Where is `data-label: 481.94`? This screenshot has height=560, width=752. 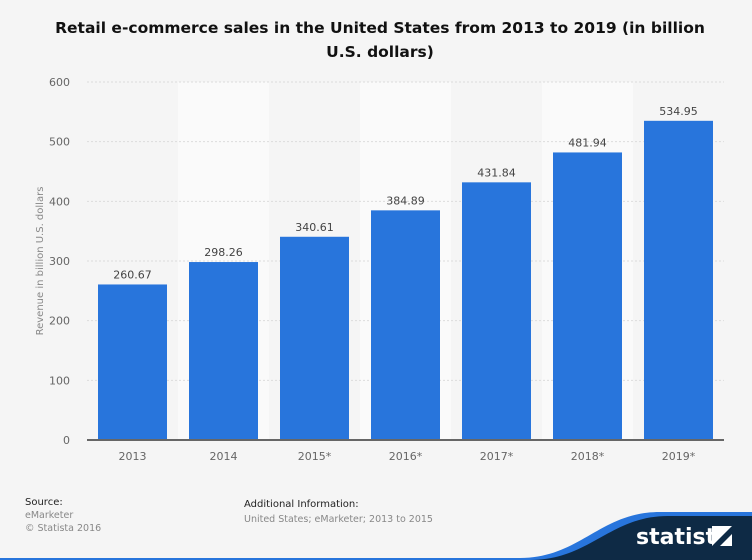
data-label: 481.94 is located at coordinates (587, 142).